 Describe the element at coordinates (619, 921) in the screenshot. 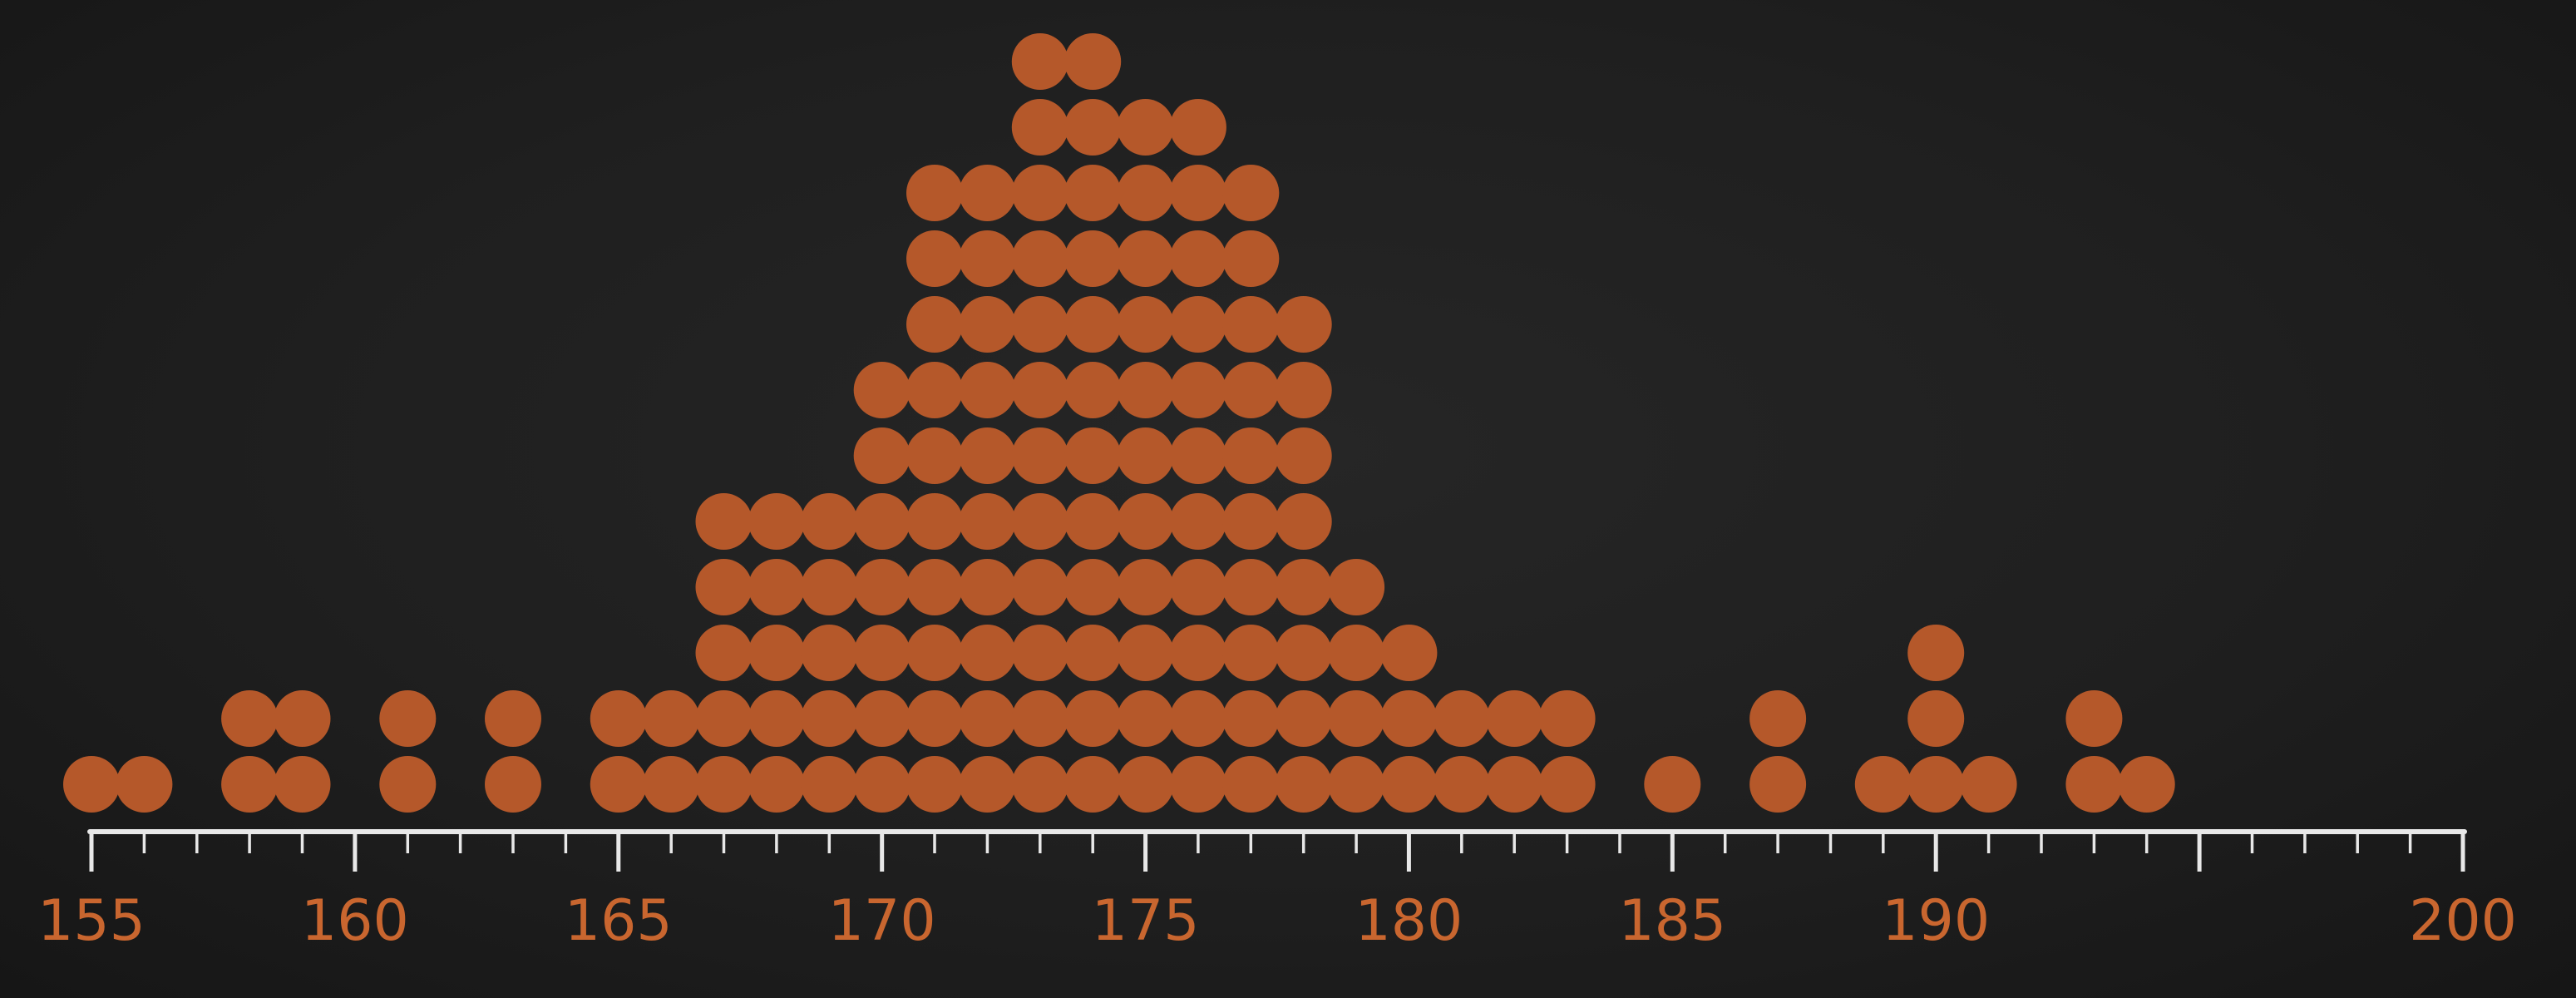

I see `x-tick-label: 165` at that location.